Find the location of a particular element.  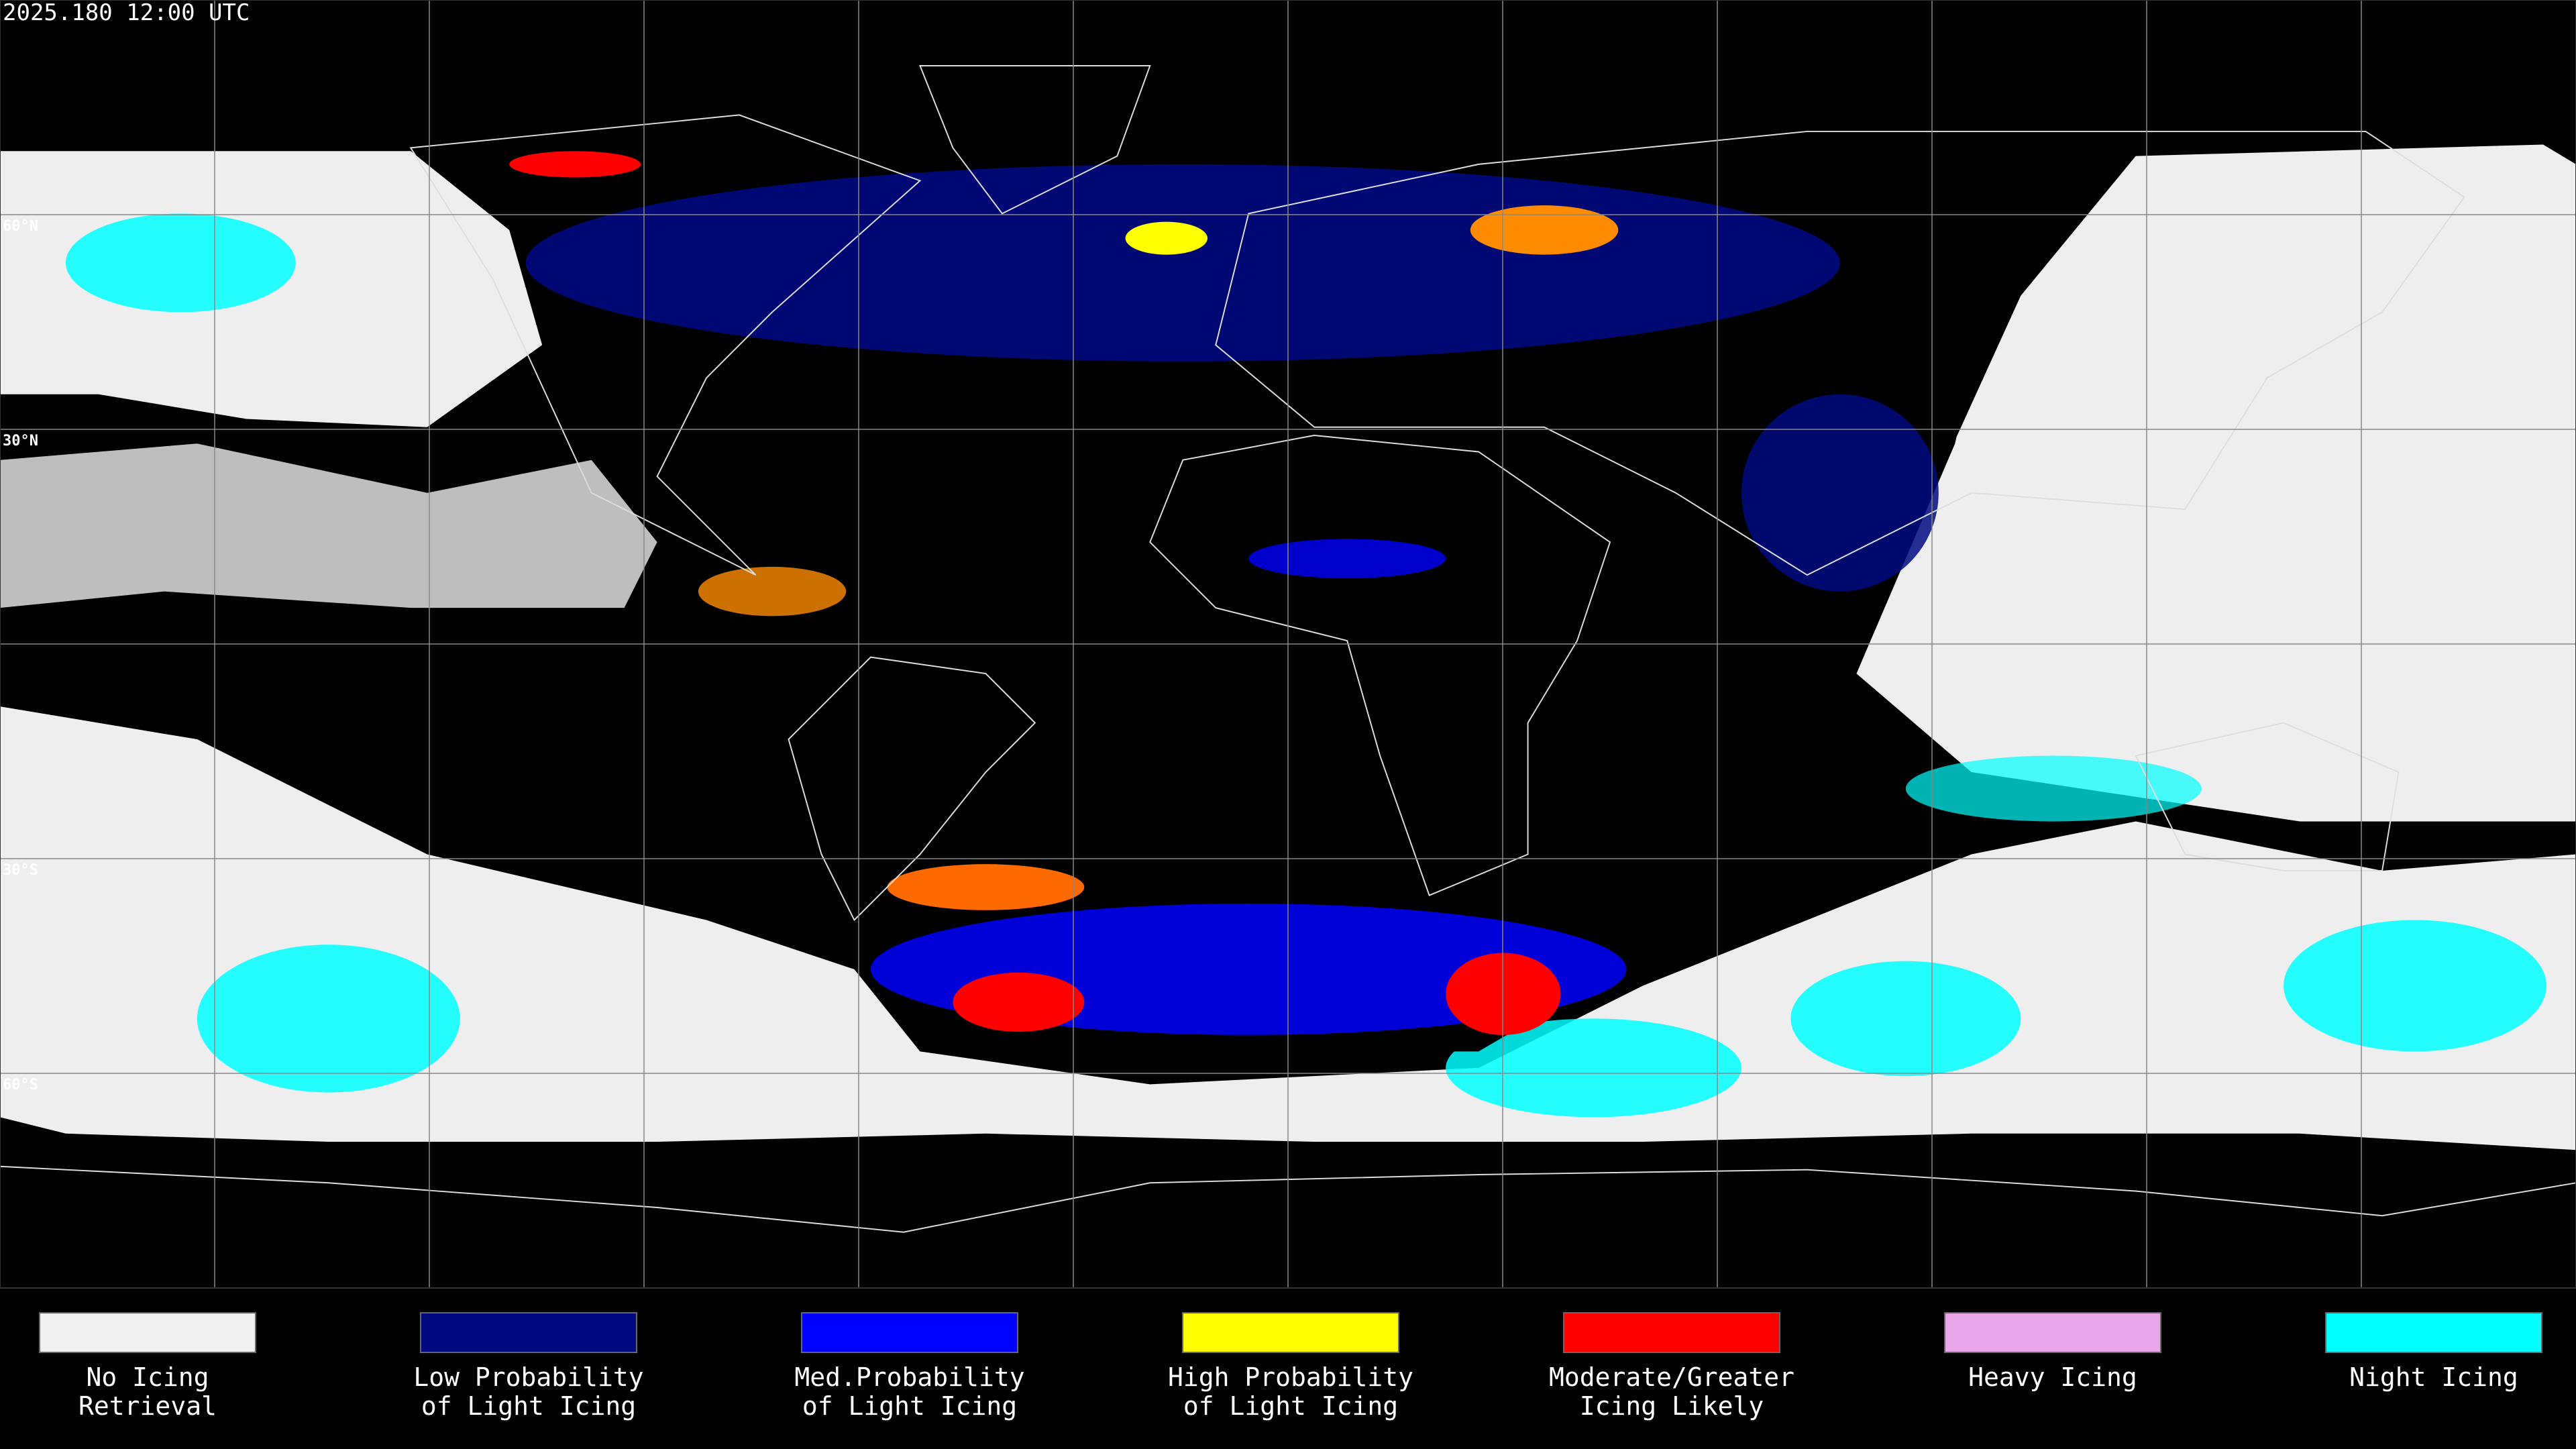

legend-label: High Probability is located at coordinates (1290, 1377).